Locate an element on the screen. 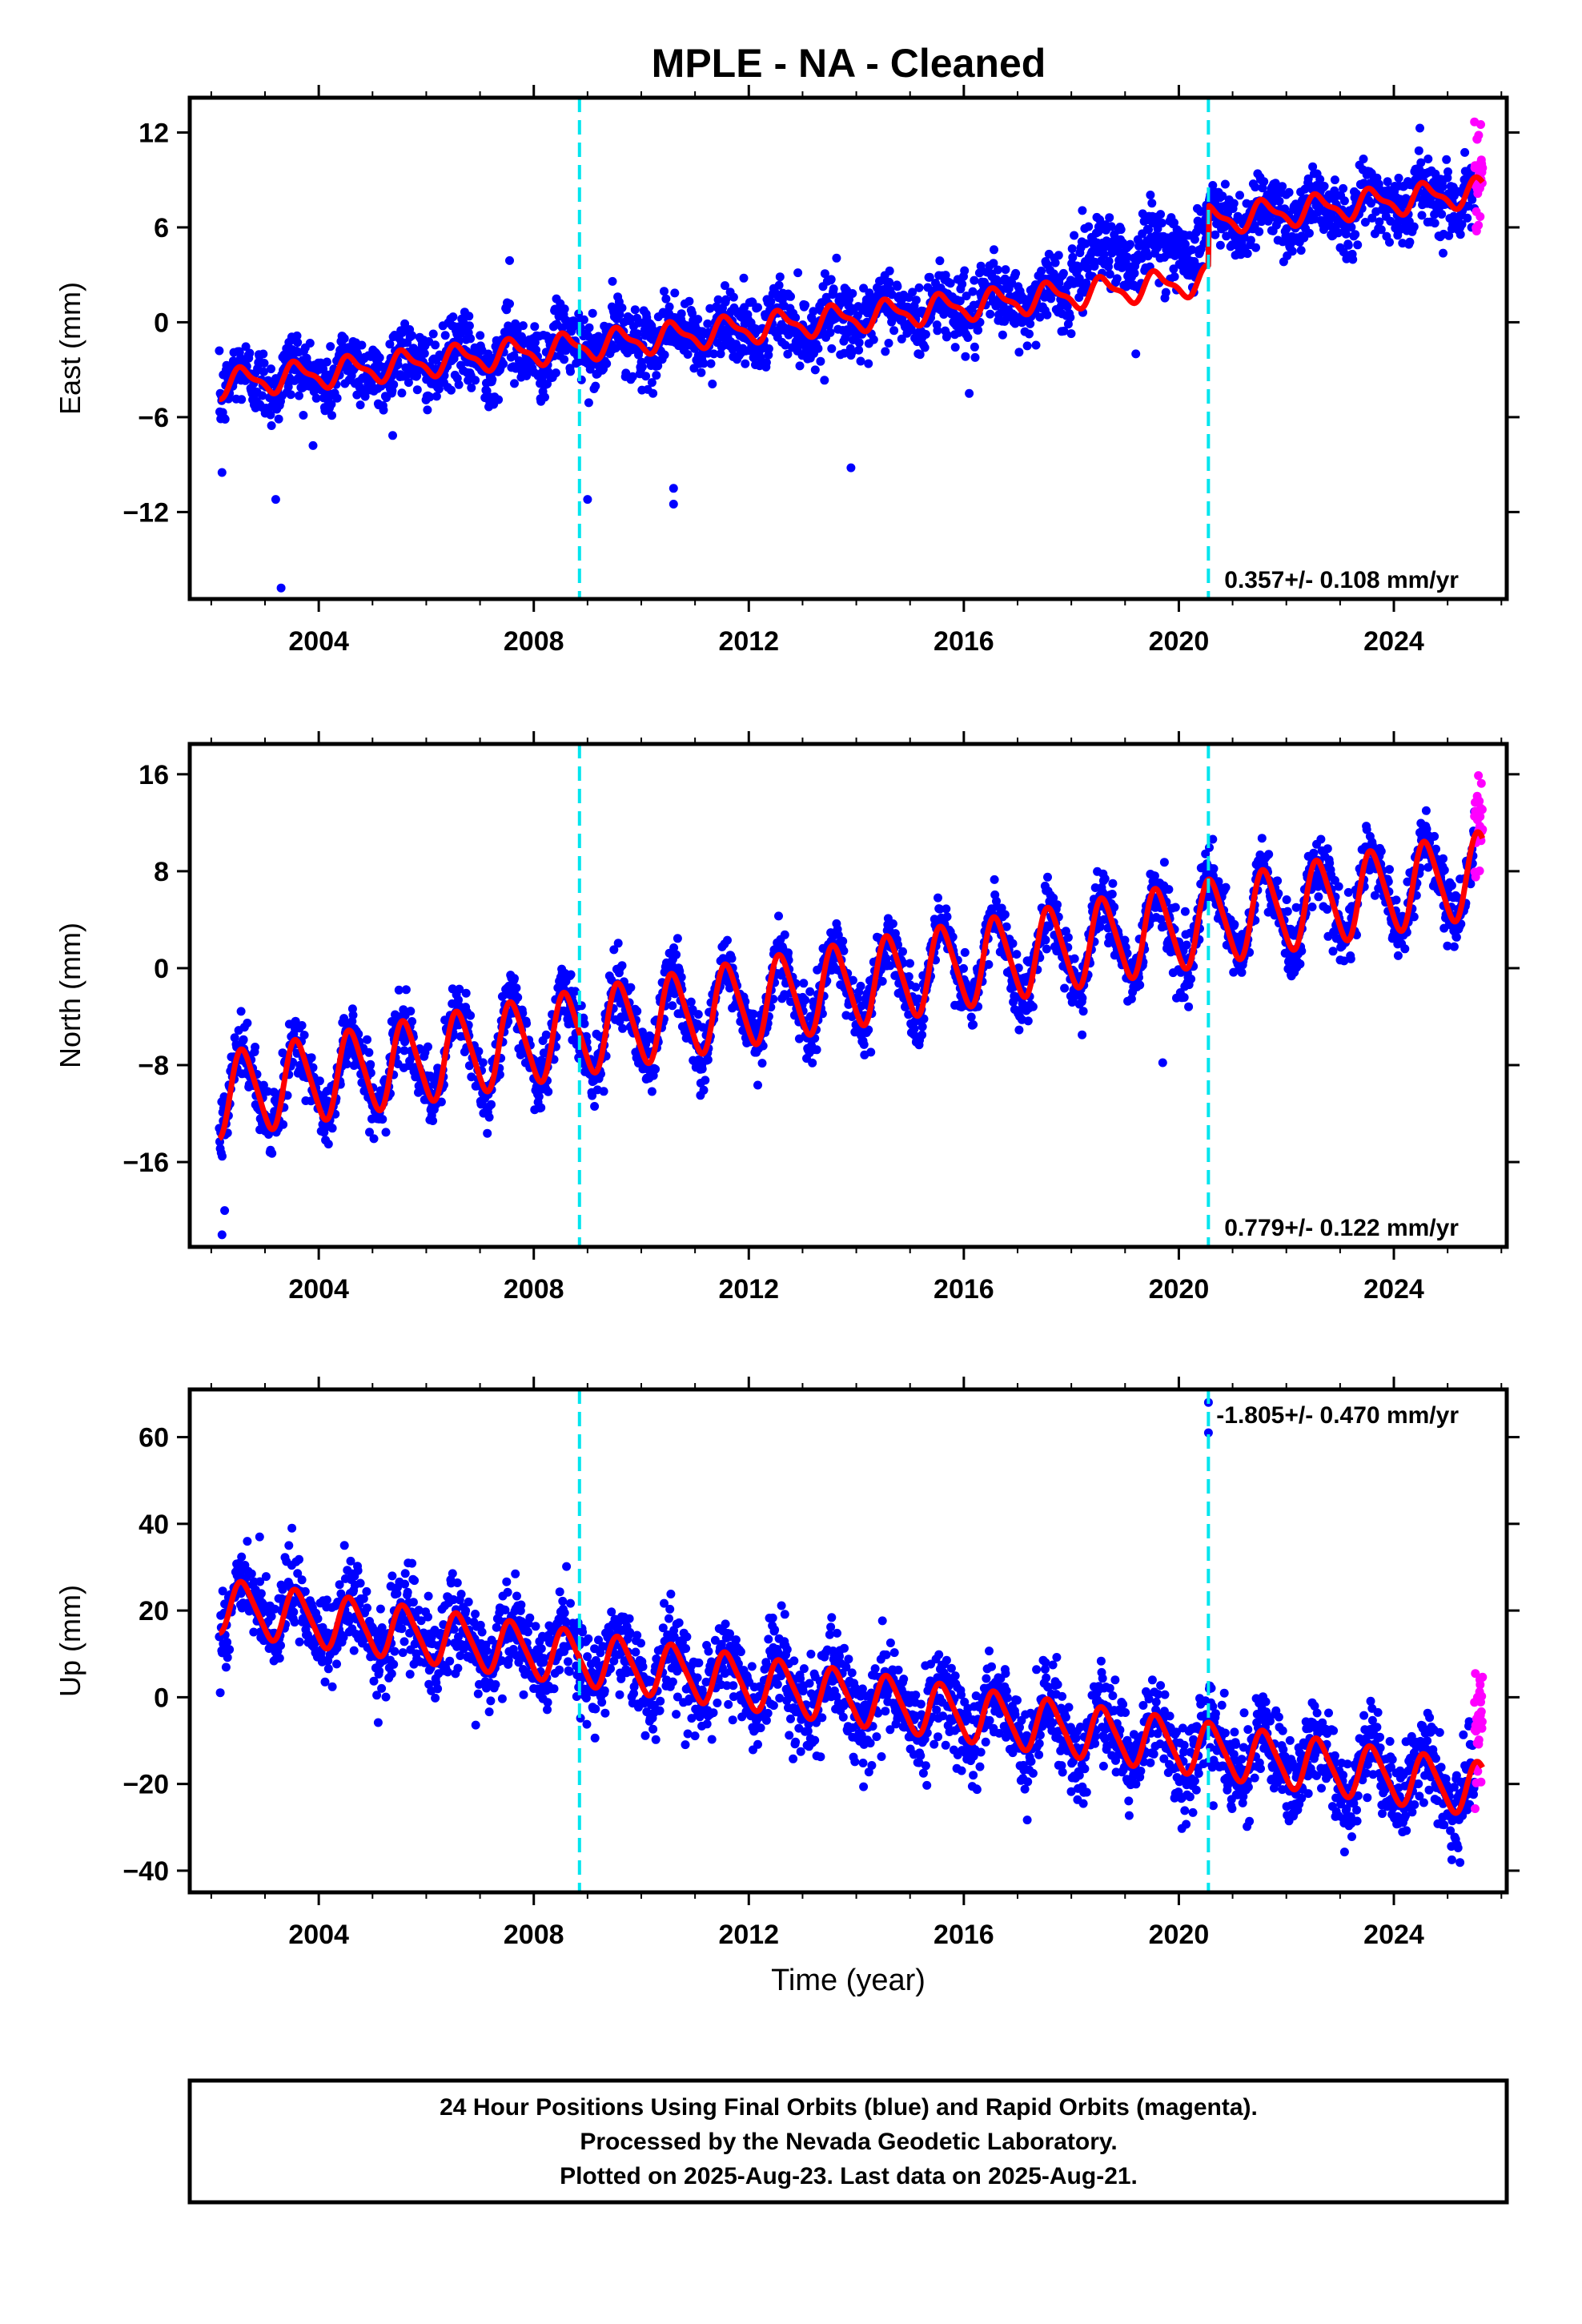  x-tick-label: 2004 is located at coordinates (318, 641).